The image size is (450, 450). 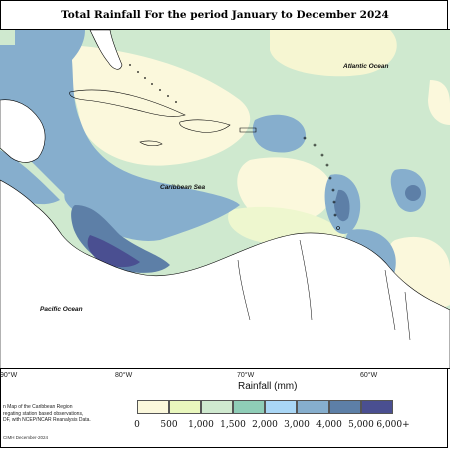 I want to click on legend-label: 0, so click(x=137, y=425).